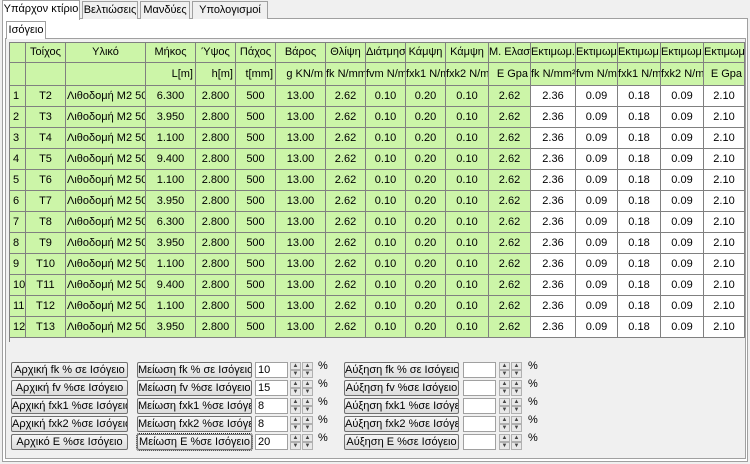  What do you see at coordinates (479, 370) in the screenshot?
I see `increase-input` at bounding box center [479, 370].